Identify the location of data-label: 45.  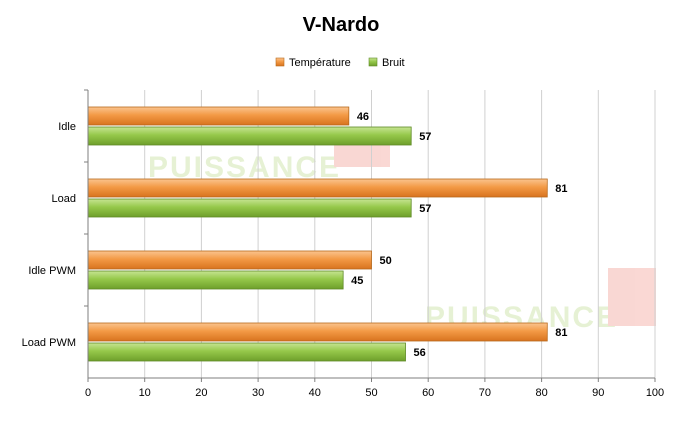
(357, 281).